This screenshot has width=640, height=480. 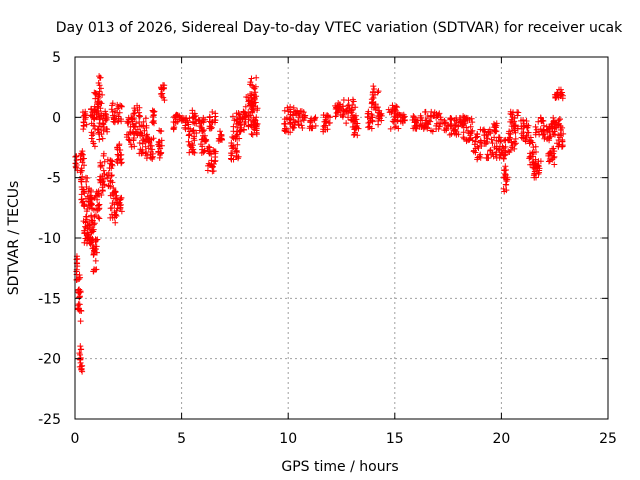 I want to click on x-tick-label: 5, so click(x=181, y=439).